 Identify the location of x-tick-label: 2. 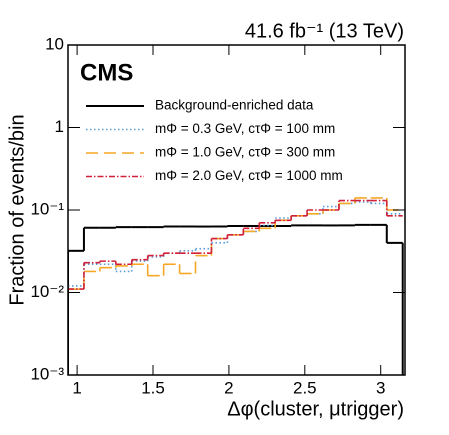
(228, 387).